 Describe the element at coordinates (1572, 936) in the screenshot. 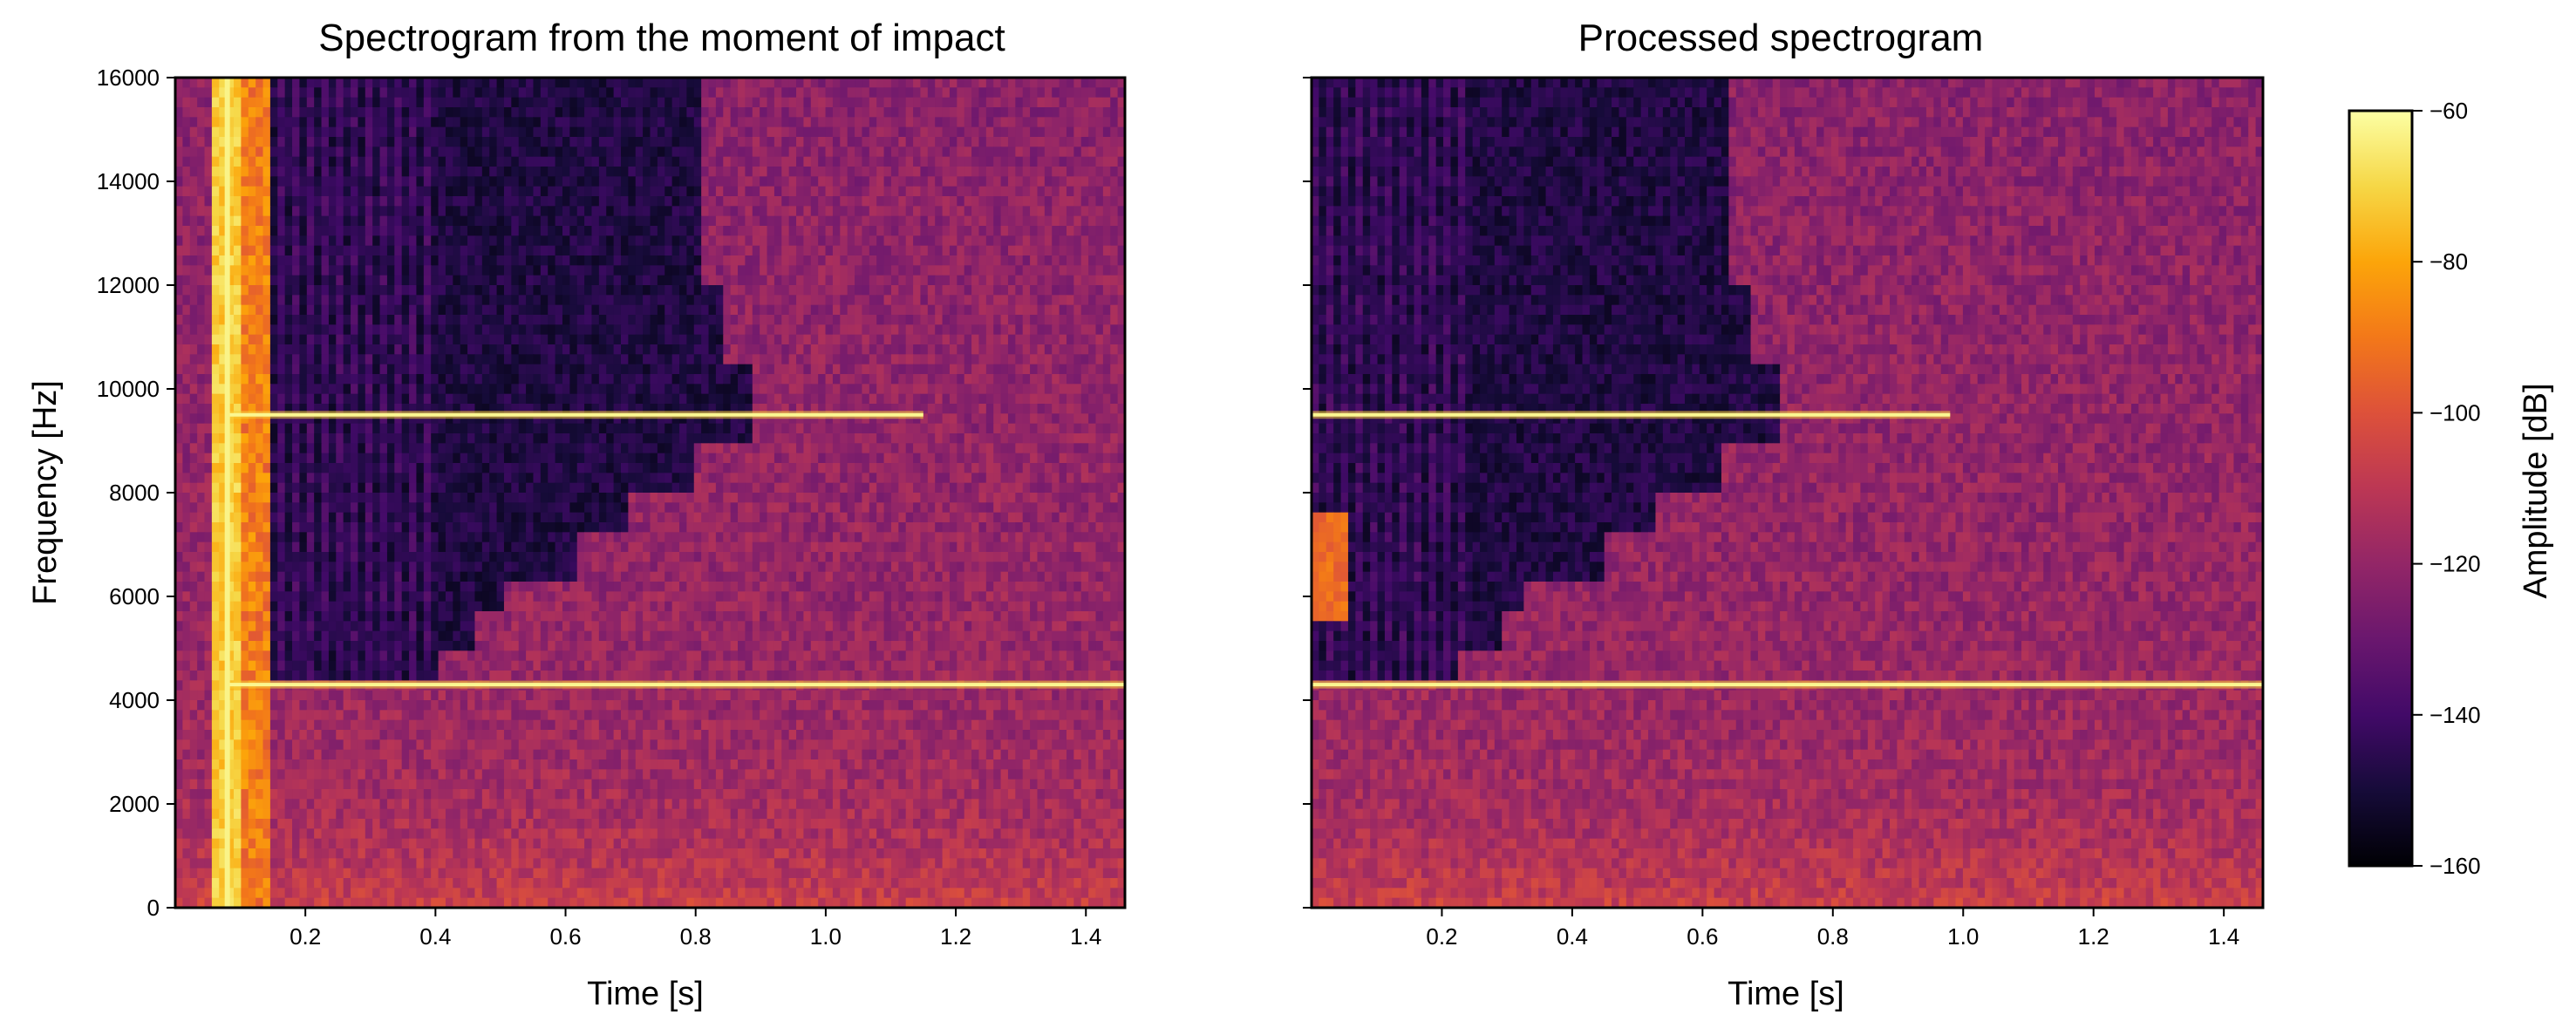

I see `x-tick-label-processed-1: 0.4` at that location.